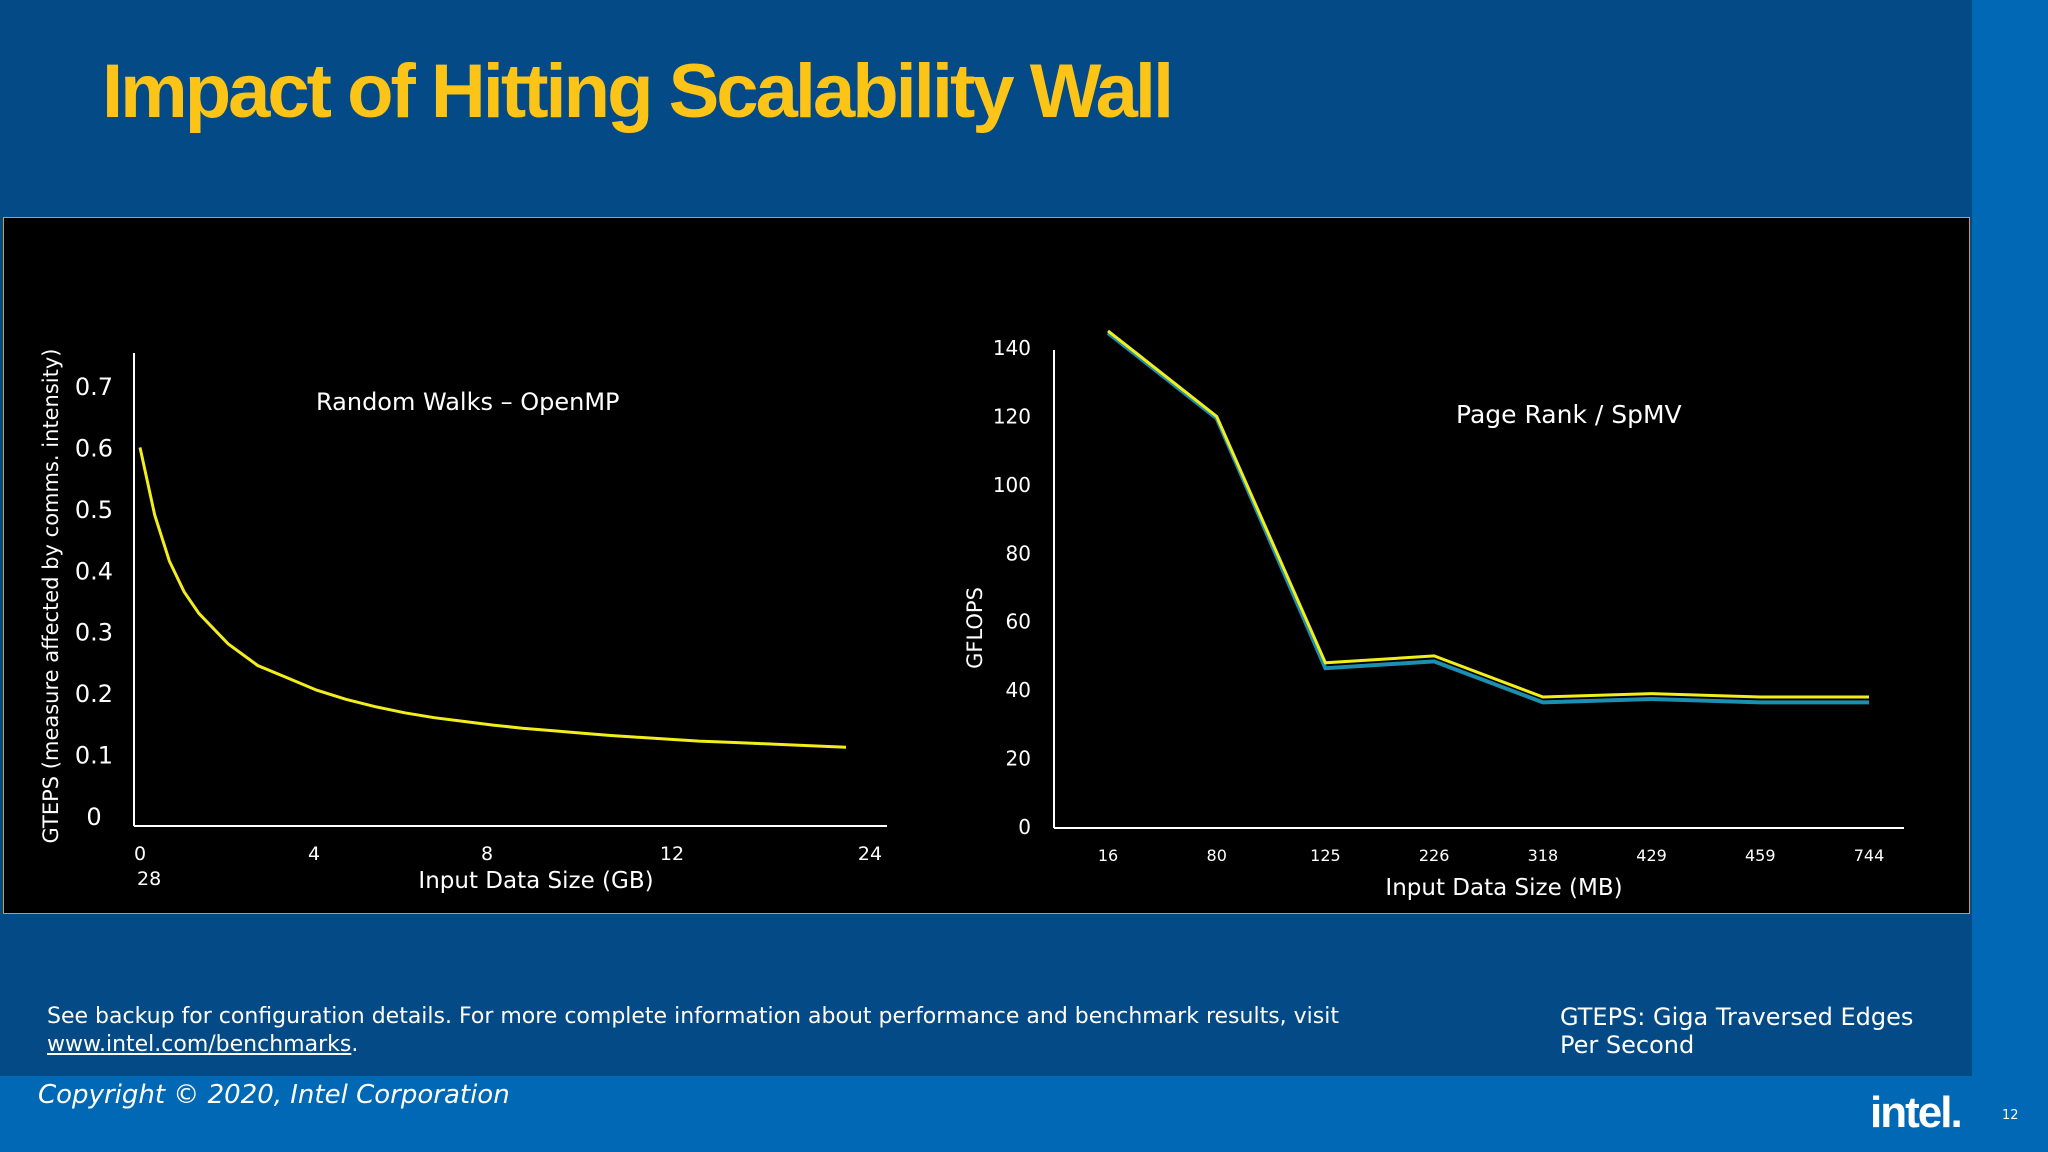 The image size is (2048, 1152). Describe the element at coordinates (1012, 416) in the screenshot. I see `chart2-y-tick: 120` at that location.